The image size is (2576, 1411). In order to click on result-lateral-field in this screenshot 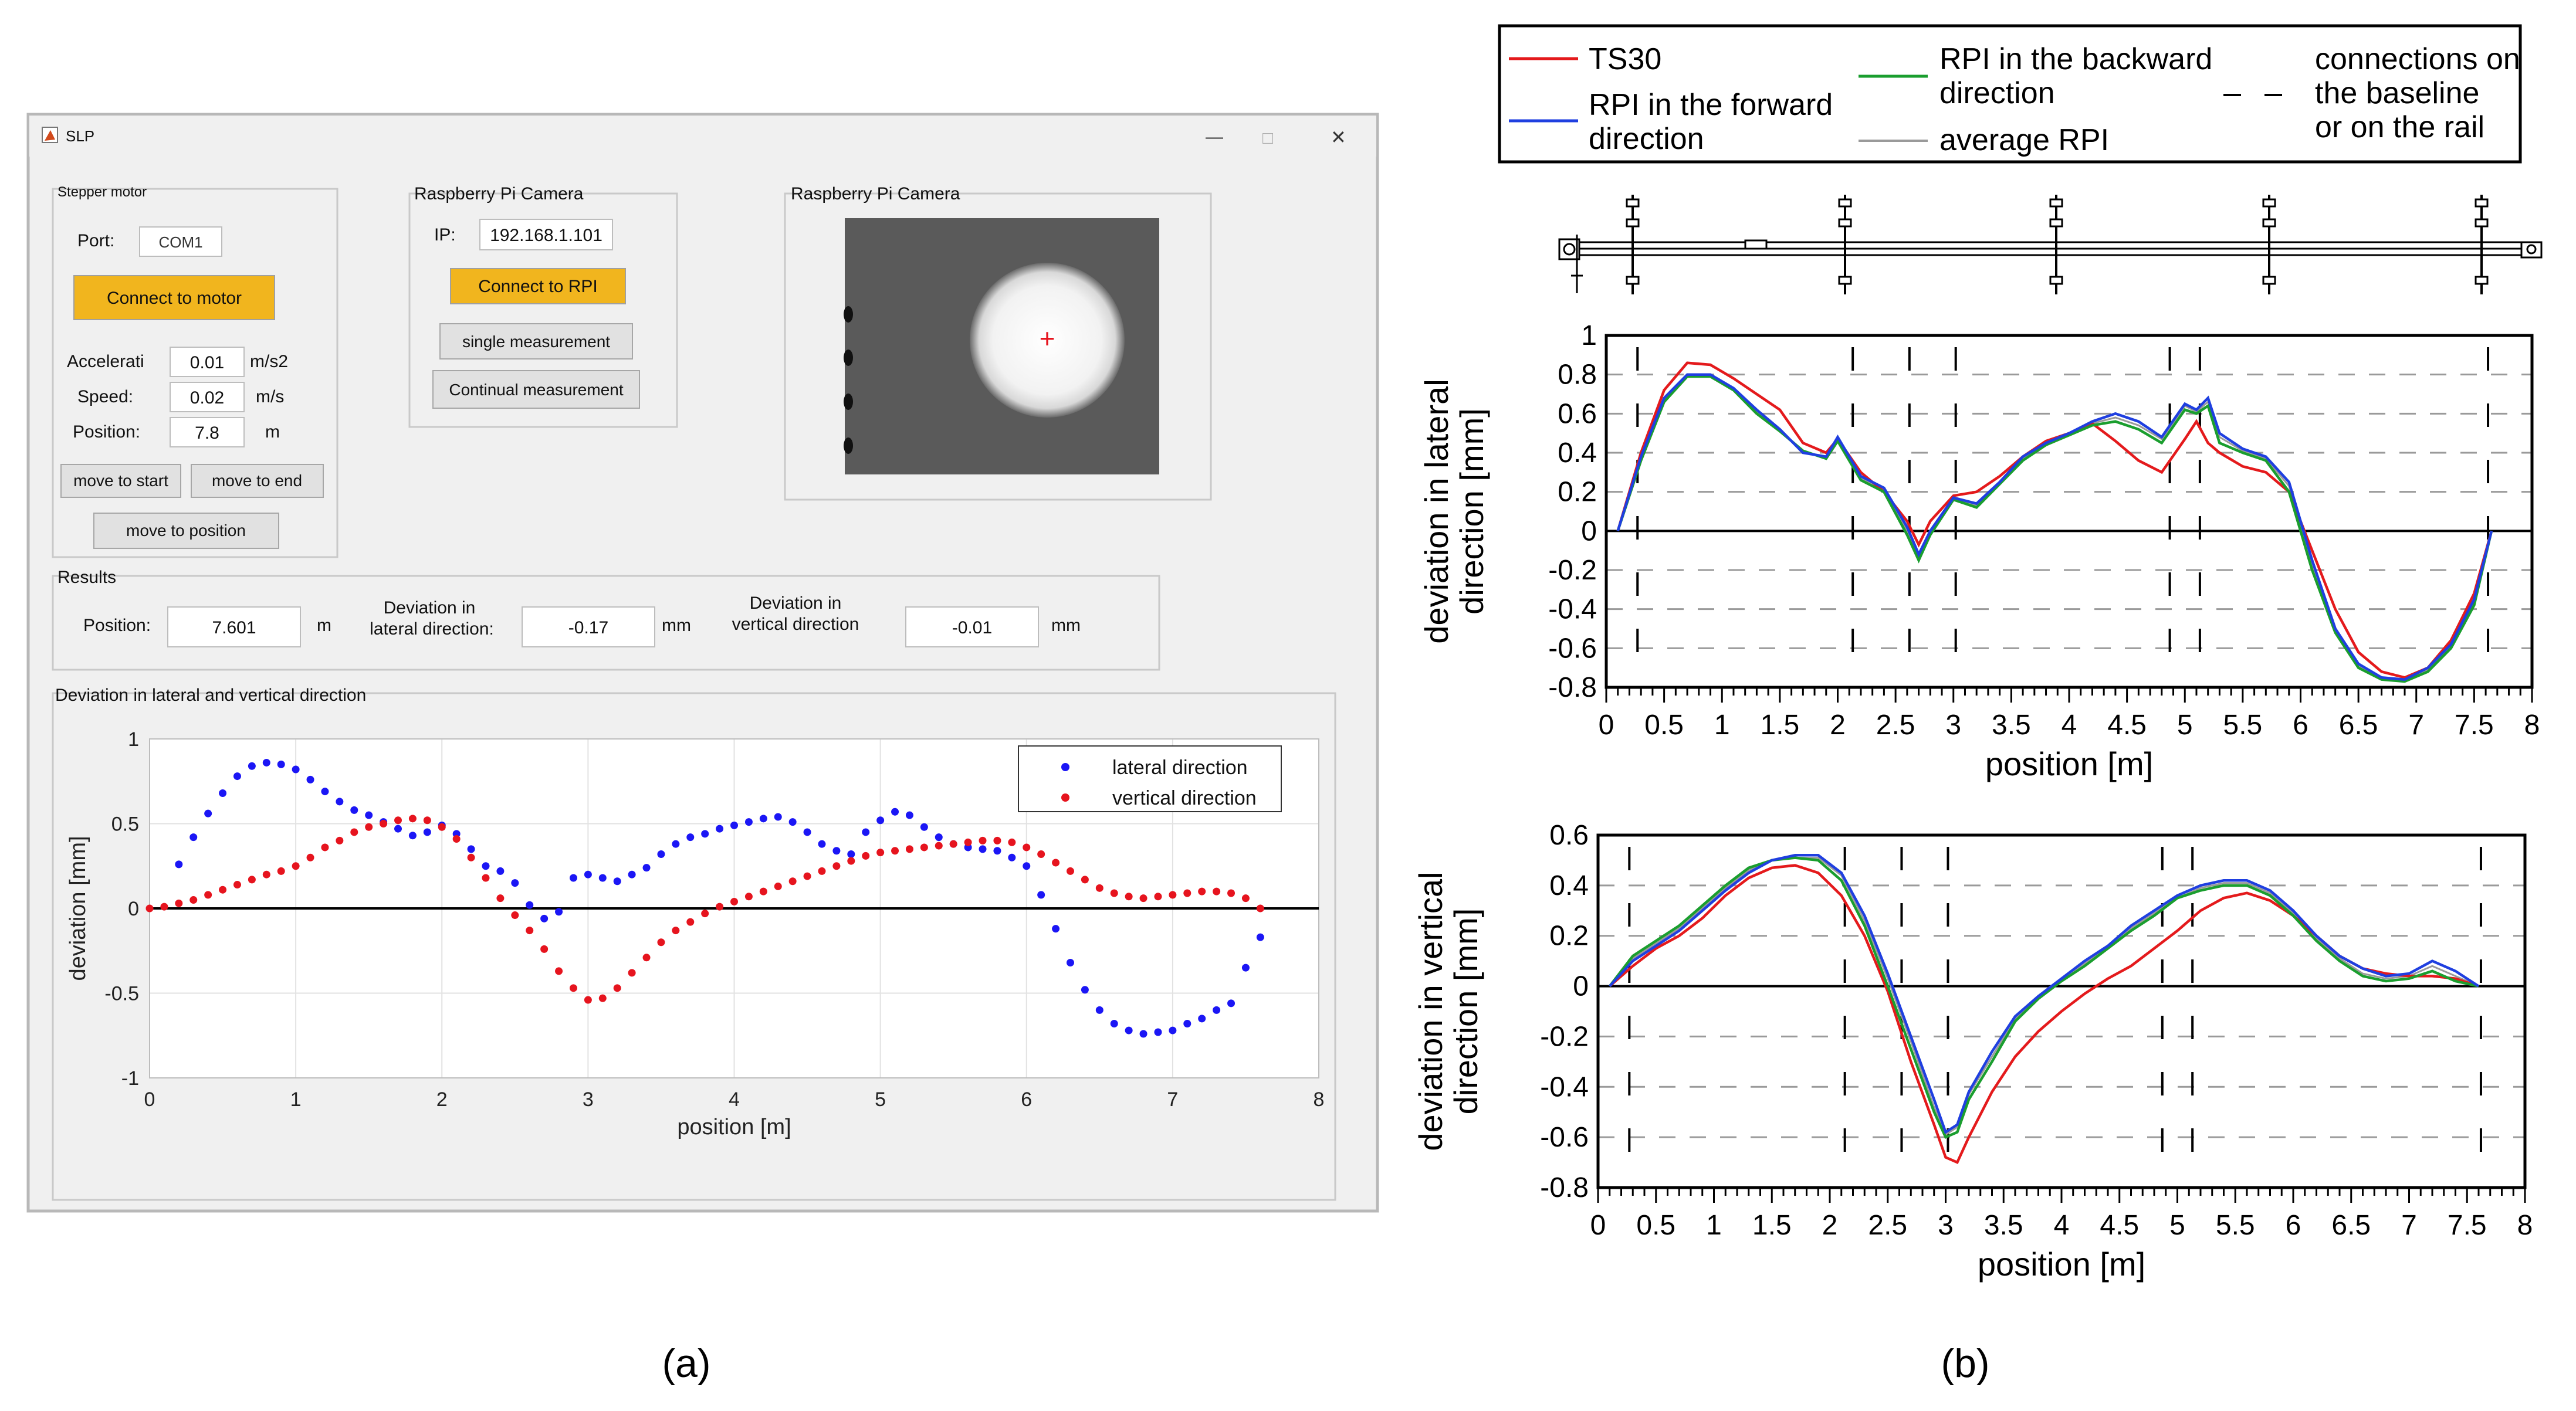, I will do `click(588, 626)`.